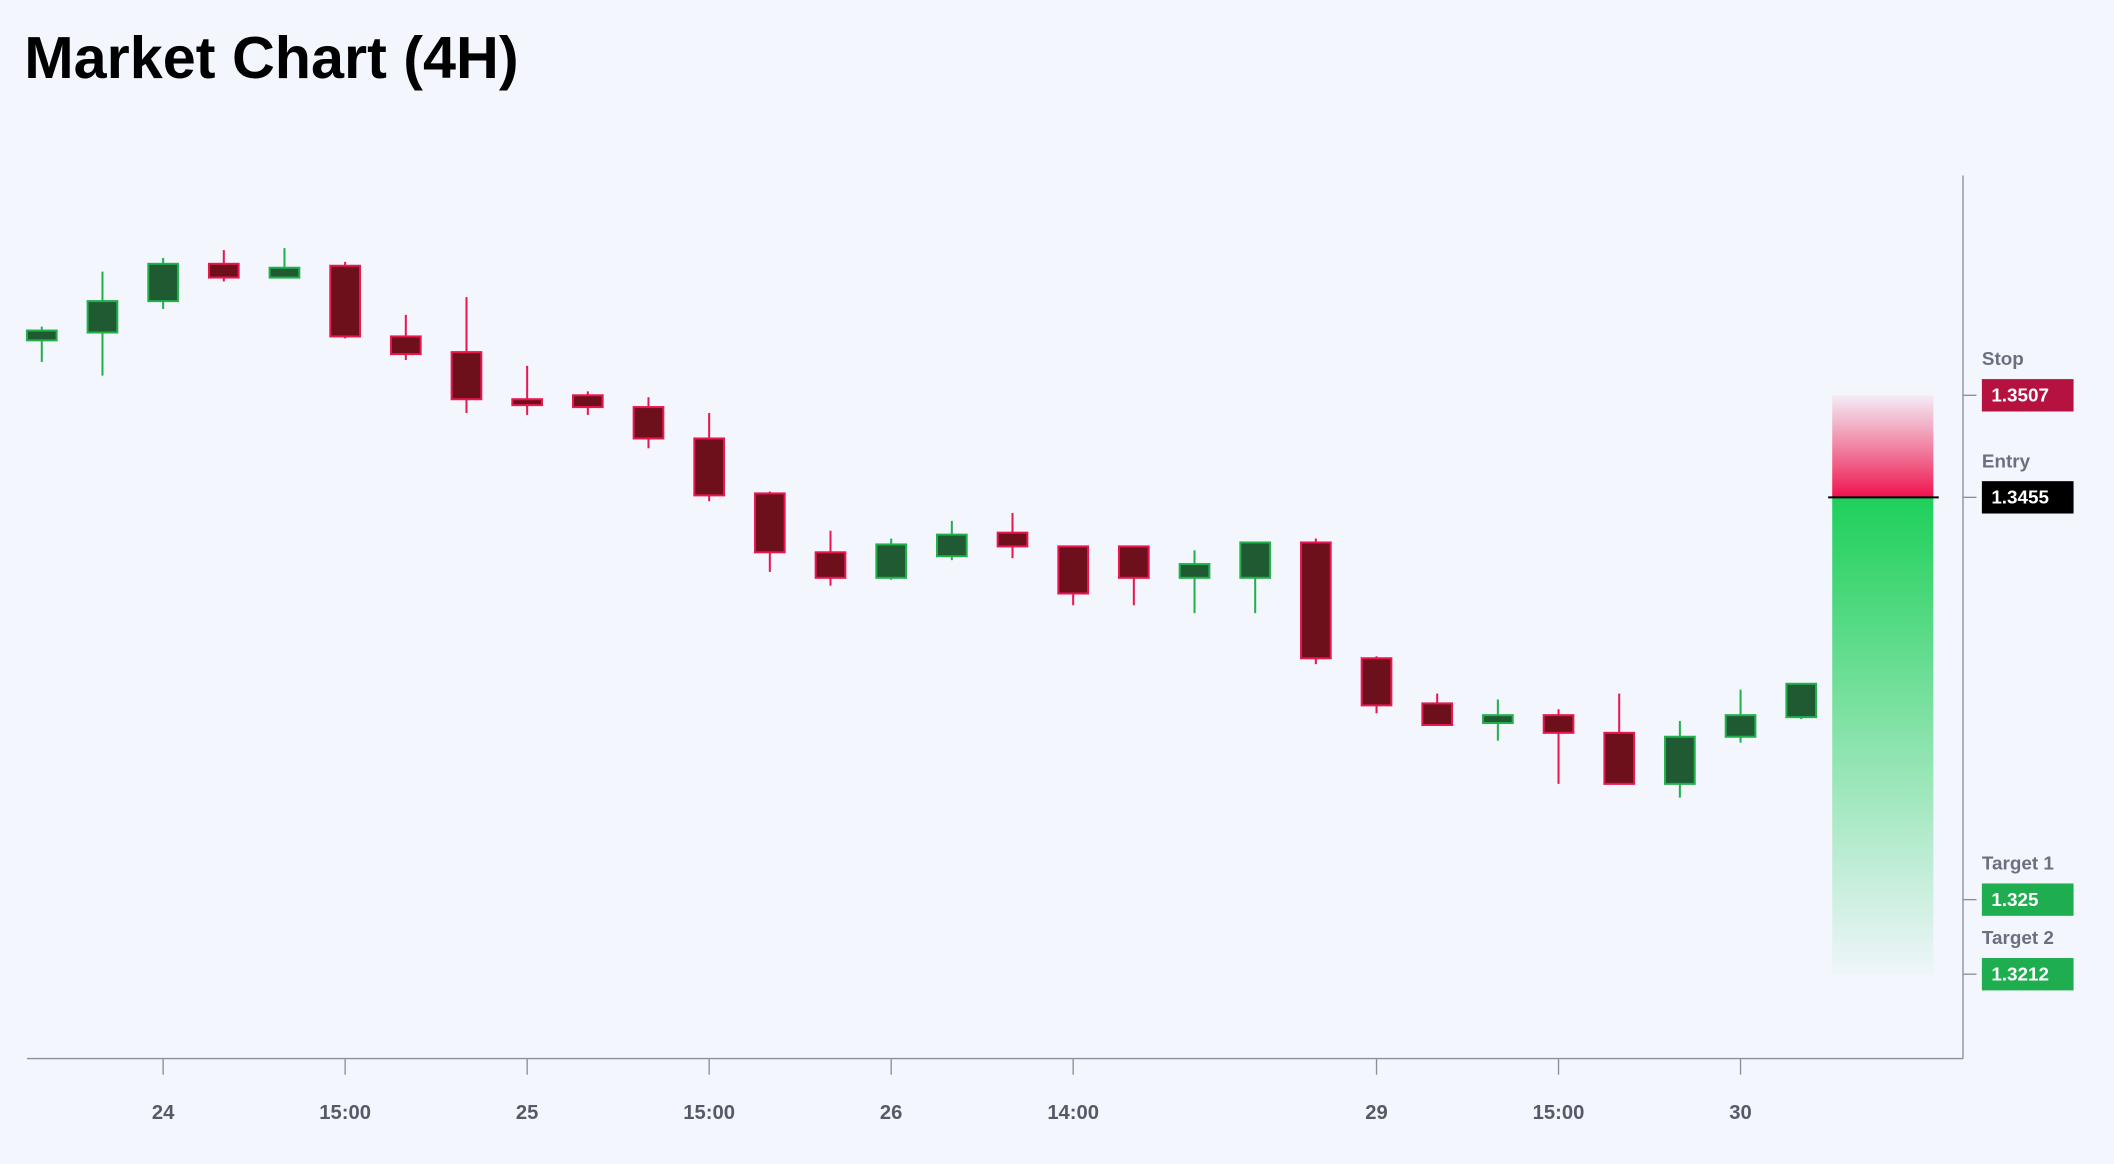 This screenshot has width=2114, height=1164. Describe the element at coordinates (2020, 974) in the screenshot. I see `level-value: 1.3212` at that location.